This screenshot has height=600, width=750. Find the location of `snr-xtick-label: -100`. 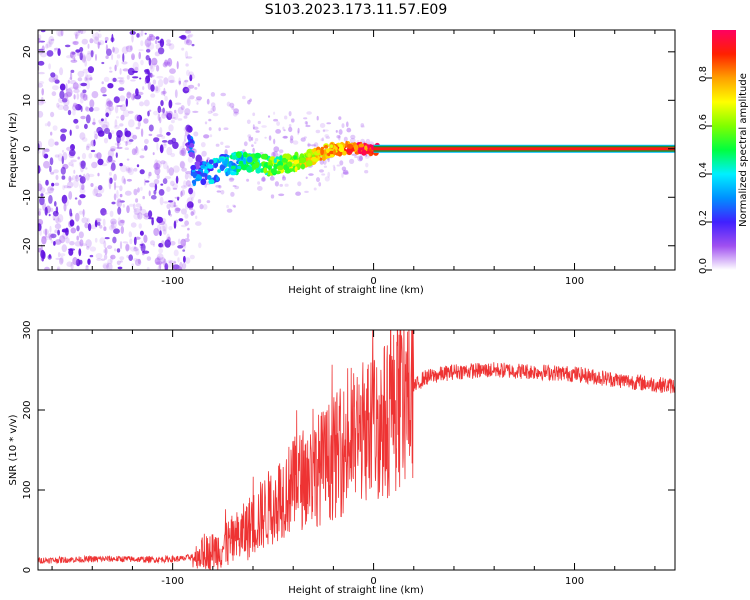

snr-xtick-label: -100 is located at coordinates (172, 581).